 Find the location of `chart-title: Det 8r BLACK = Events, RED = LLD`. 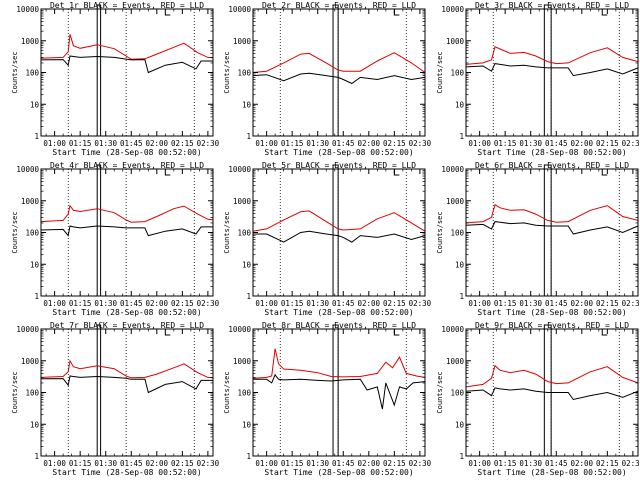

chart-title: Det 8r BLACK = Events, RED = LLD is located at coordinates (339, 325).